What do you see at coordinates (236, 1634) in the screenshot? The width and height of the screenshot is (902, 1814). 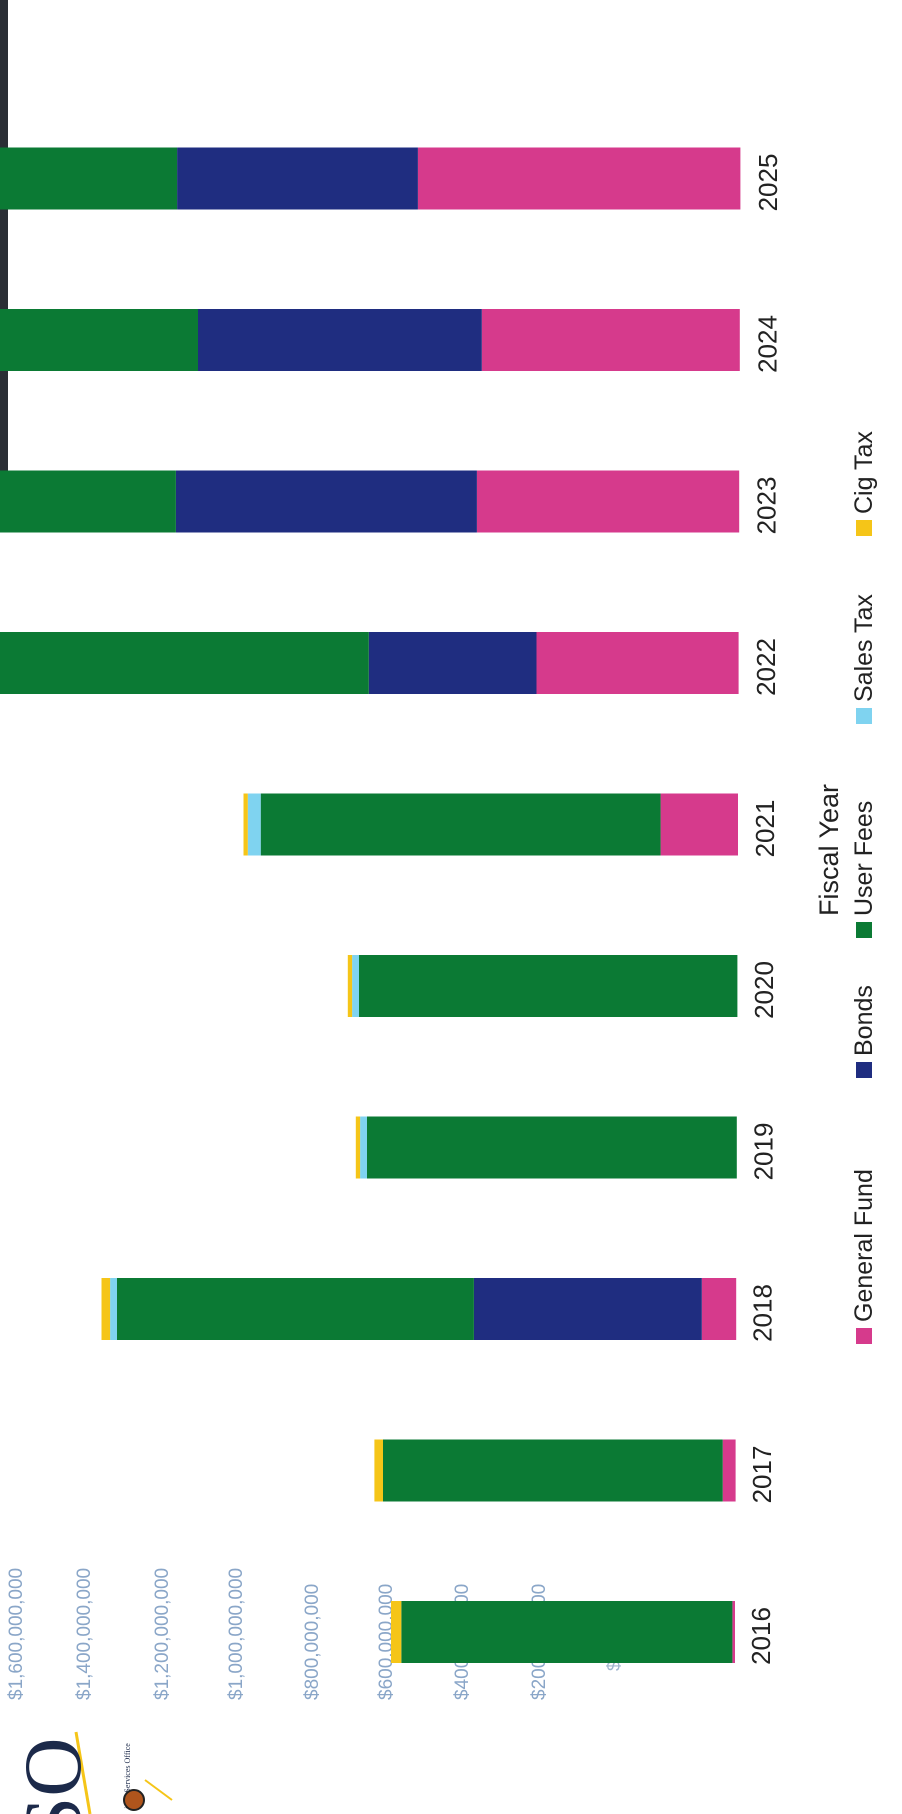 I see `value-tick-label: $1,000,000,000` at bounding box center [236, 1634].